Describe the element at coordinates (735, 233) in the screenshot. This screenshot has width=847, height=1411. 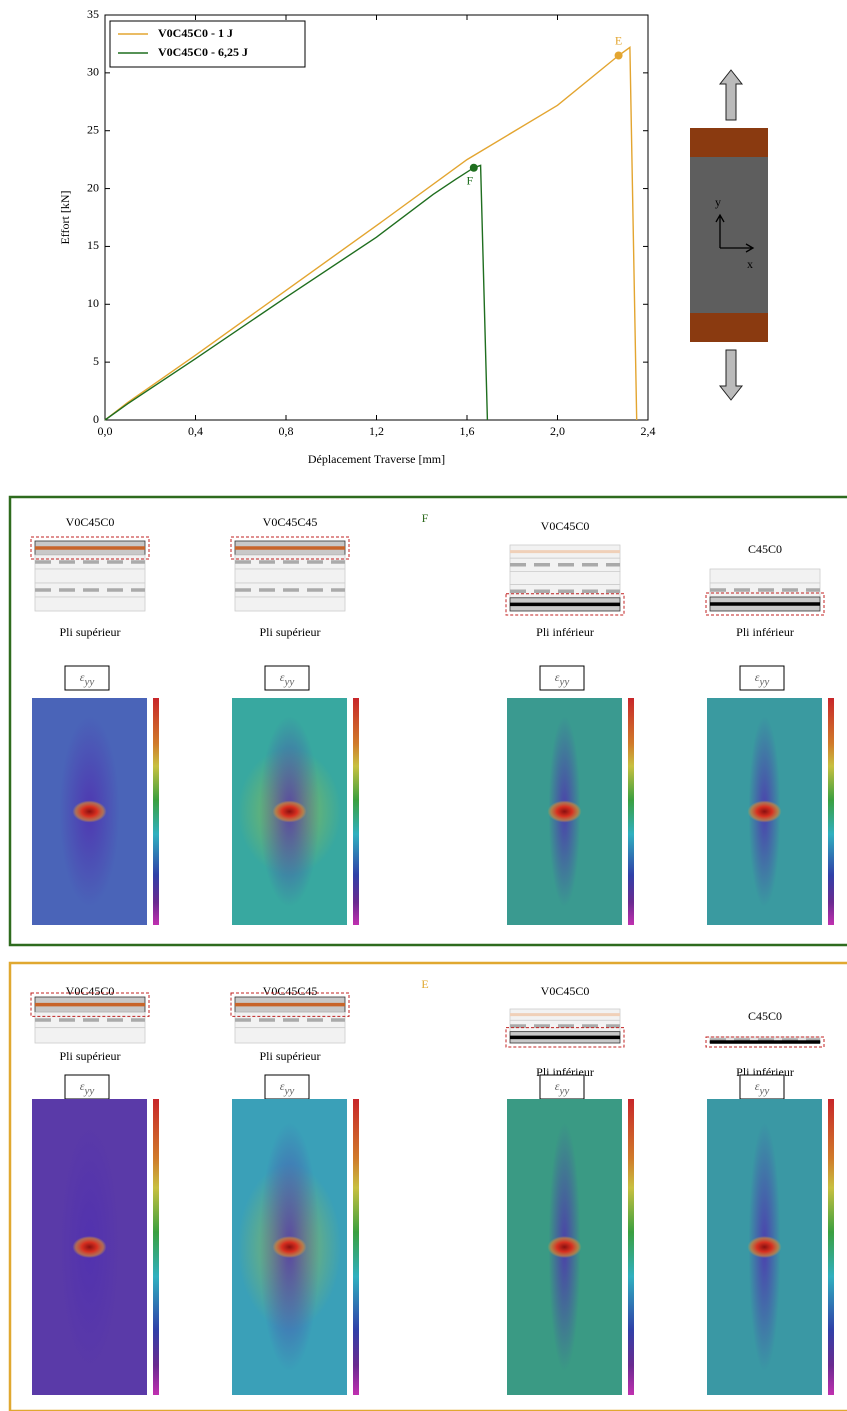
I see `axes-icon` at that location.